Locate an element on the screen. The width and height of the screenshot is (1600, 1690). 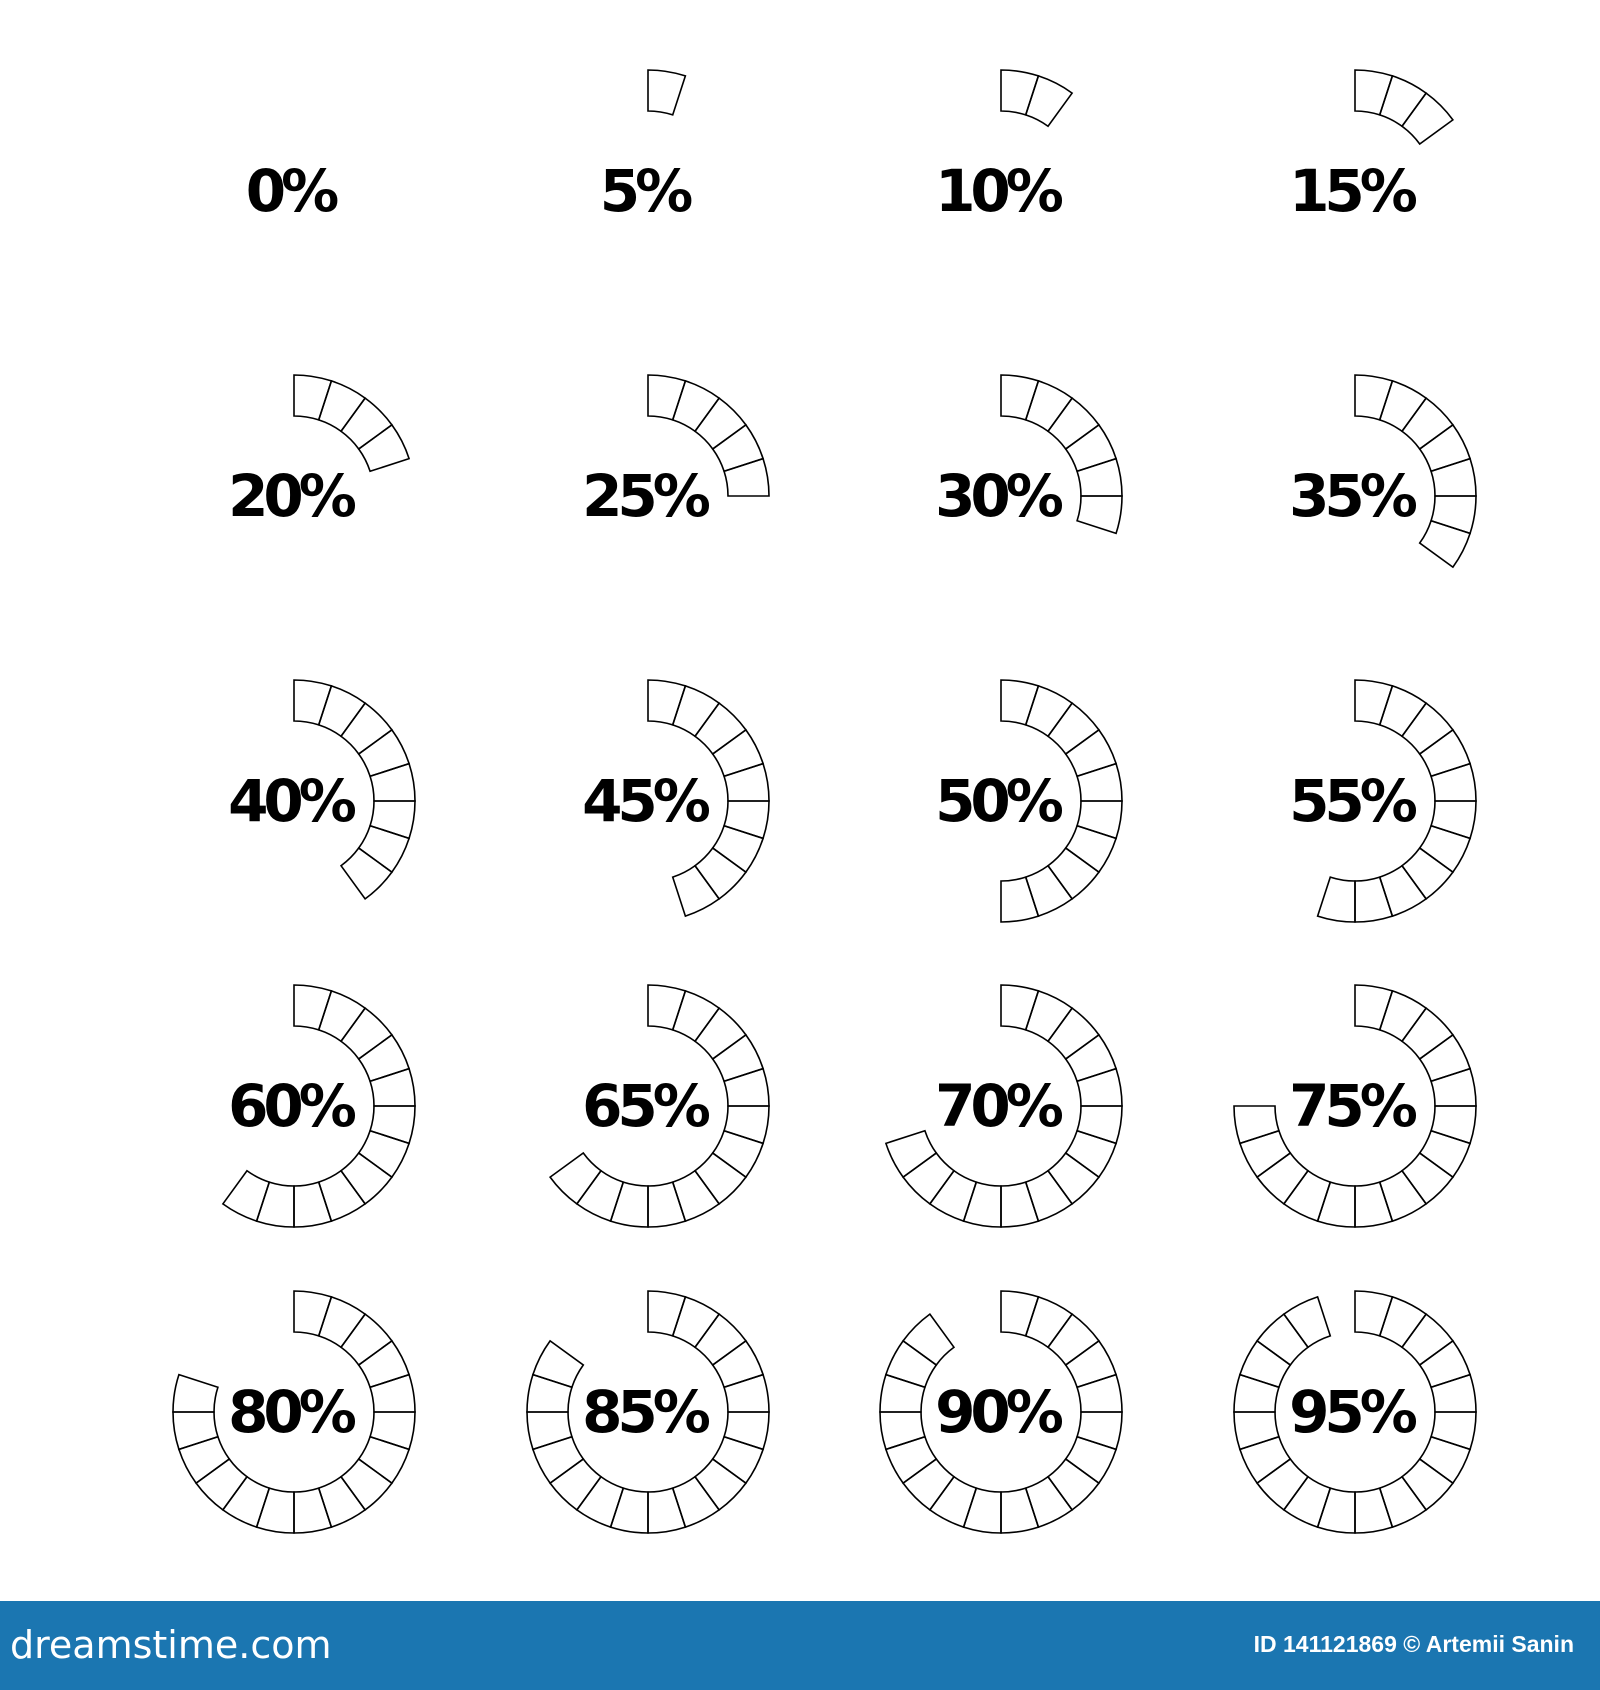
logo: dreamstime.com is located at coordinates (171, 1645).